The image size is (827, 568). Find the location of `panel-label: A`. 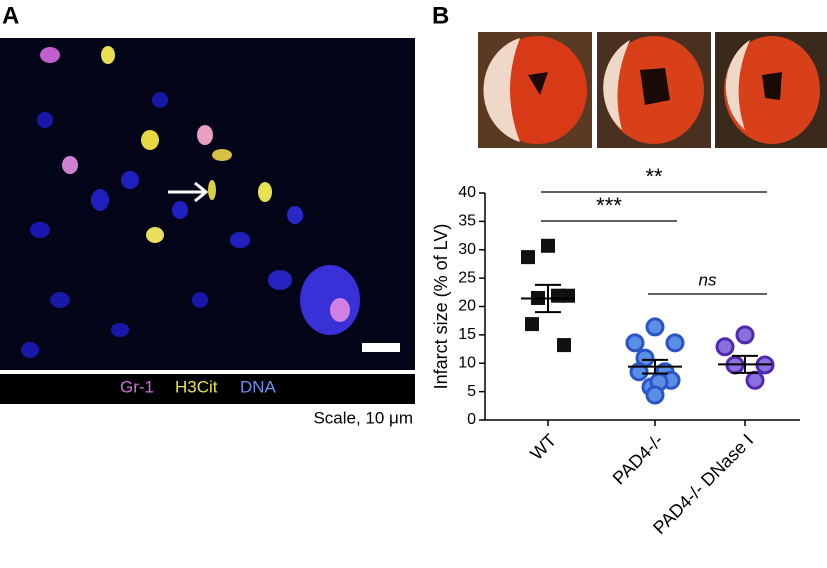

panel-label: A is located at coordinates (10, 15).